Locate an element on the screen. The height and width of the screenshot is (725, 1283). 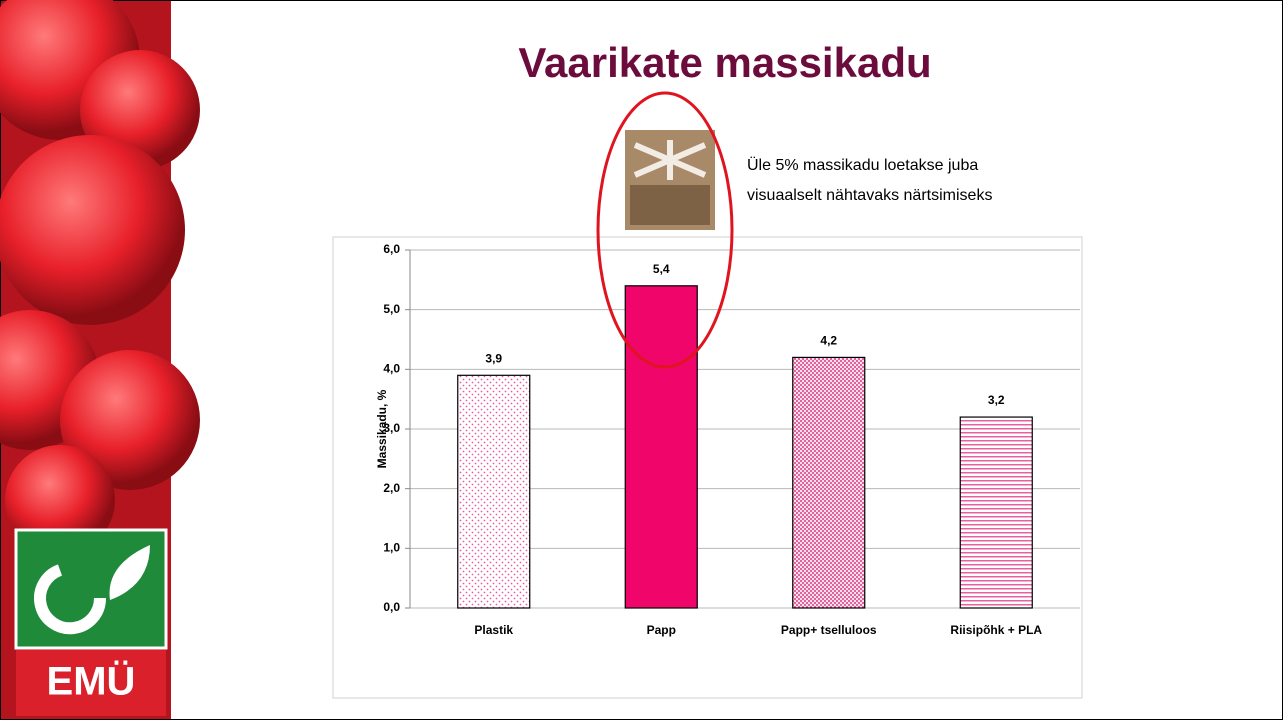
x-tick-label: Papp is located at coordinates (661, 630).